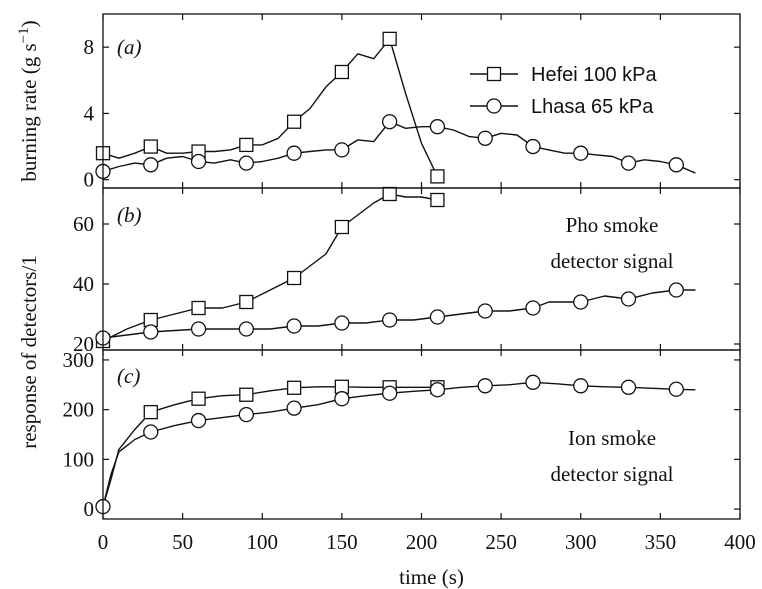 Image resolution: width=762 pixels, height=589 pixels. I want to click on y-tick-label: 4, so click(89, 113).